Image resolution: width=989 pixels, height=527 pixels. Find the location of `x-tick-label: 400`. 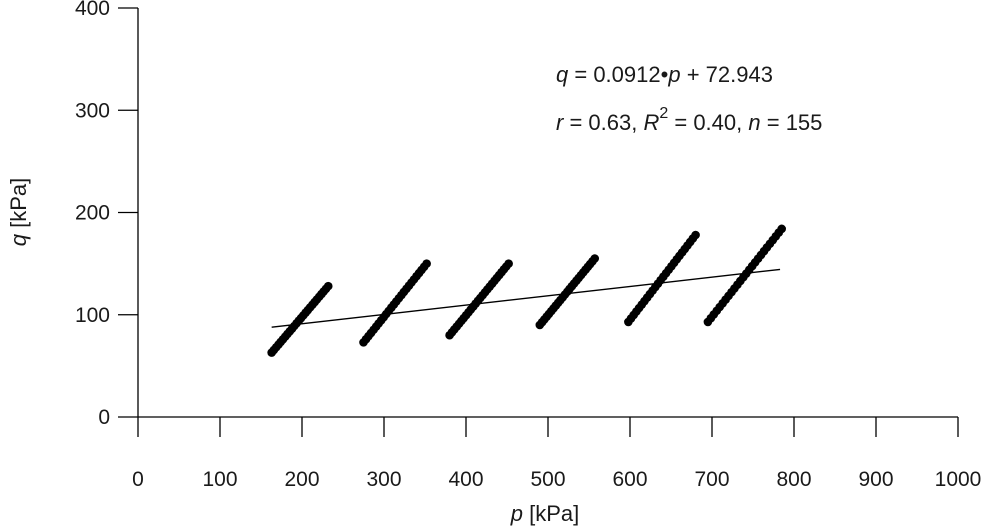

x-tick-label: 400 is located at coordinates (465, 479).